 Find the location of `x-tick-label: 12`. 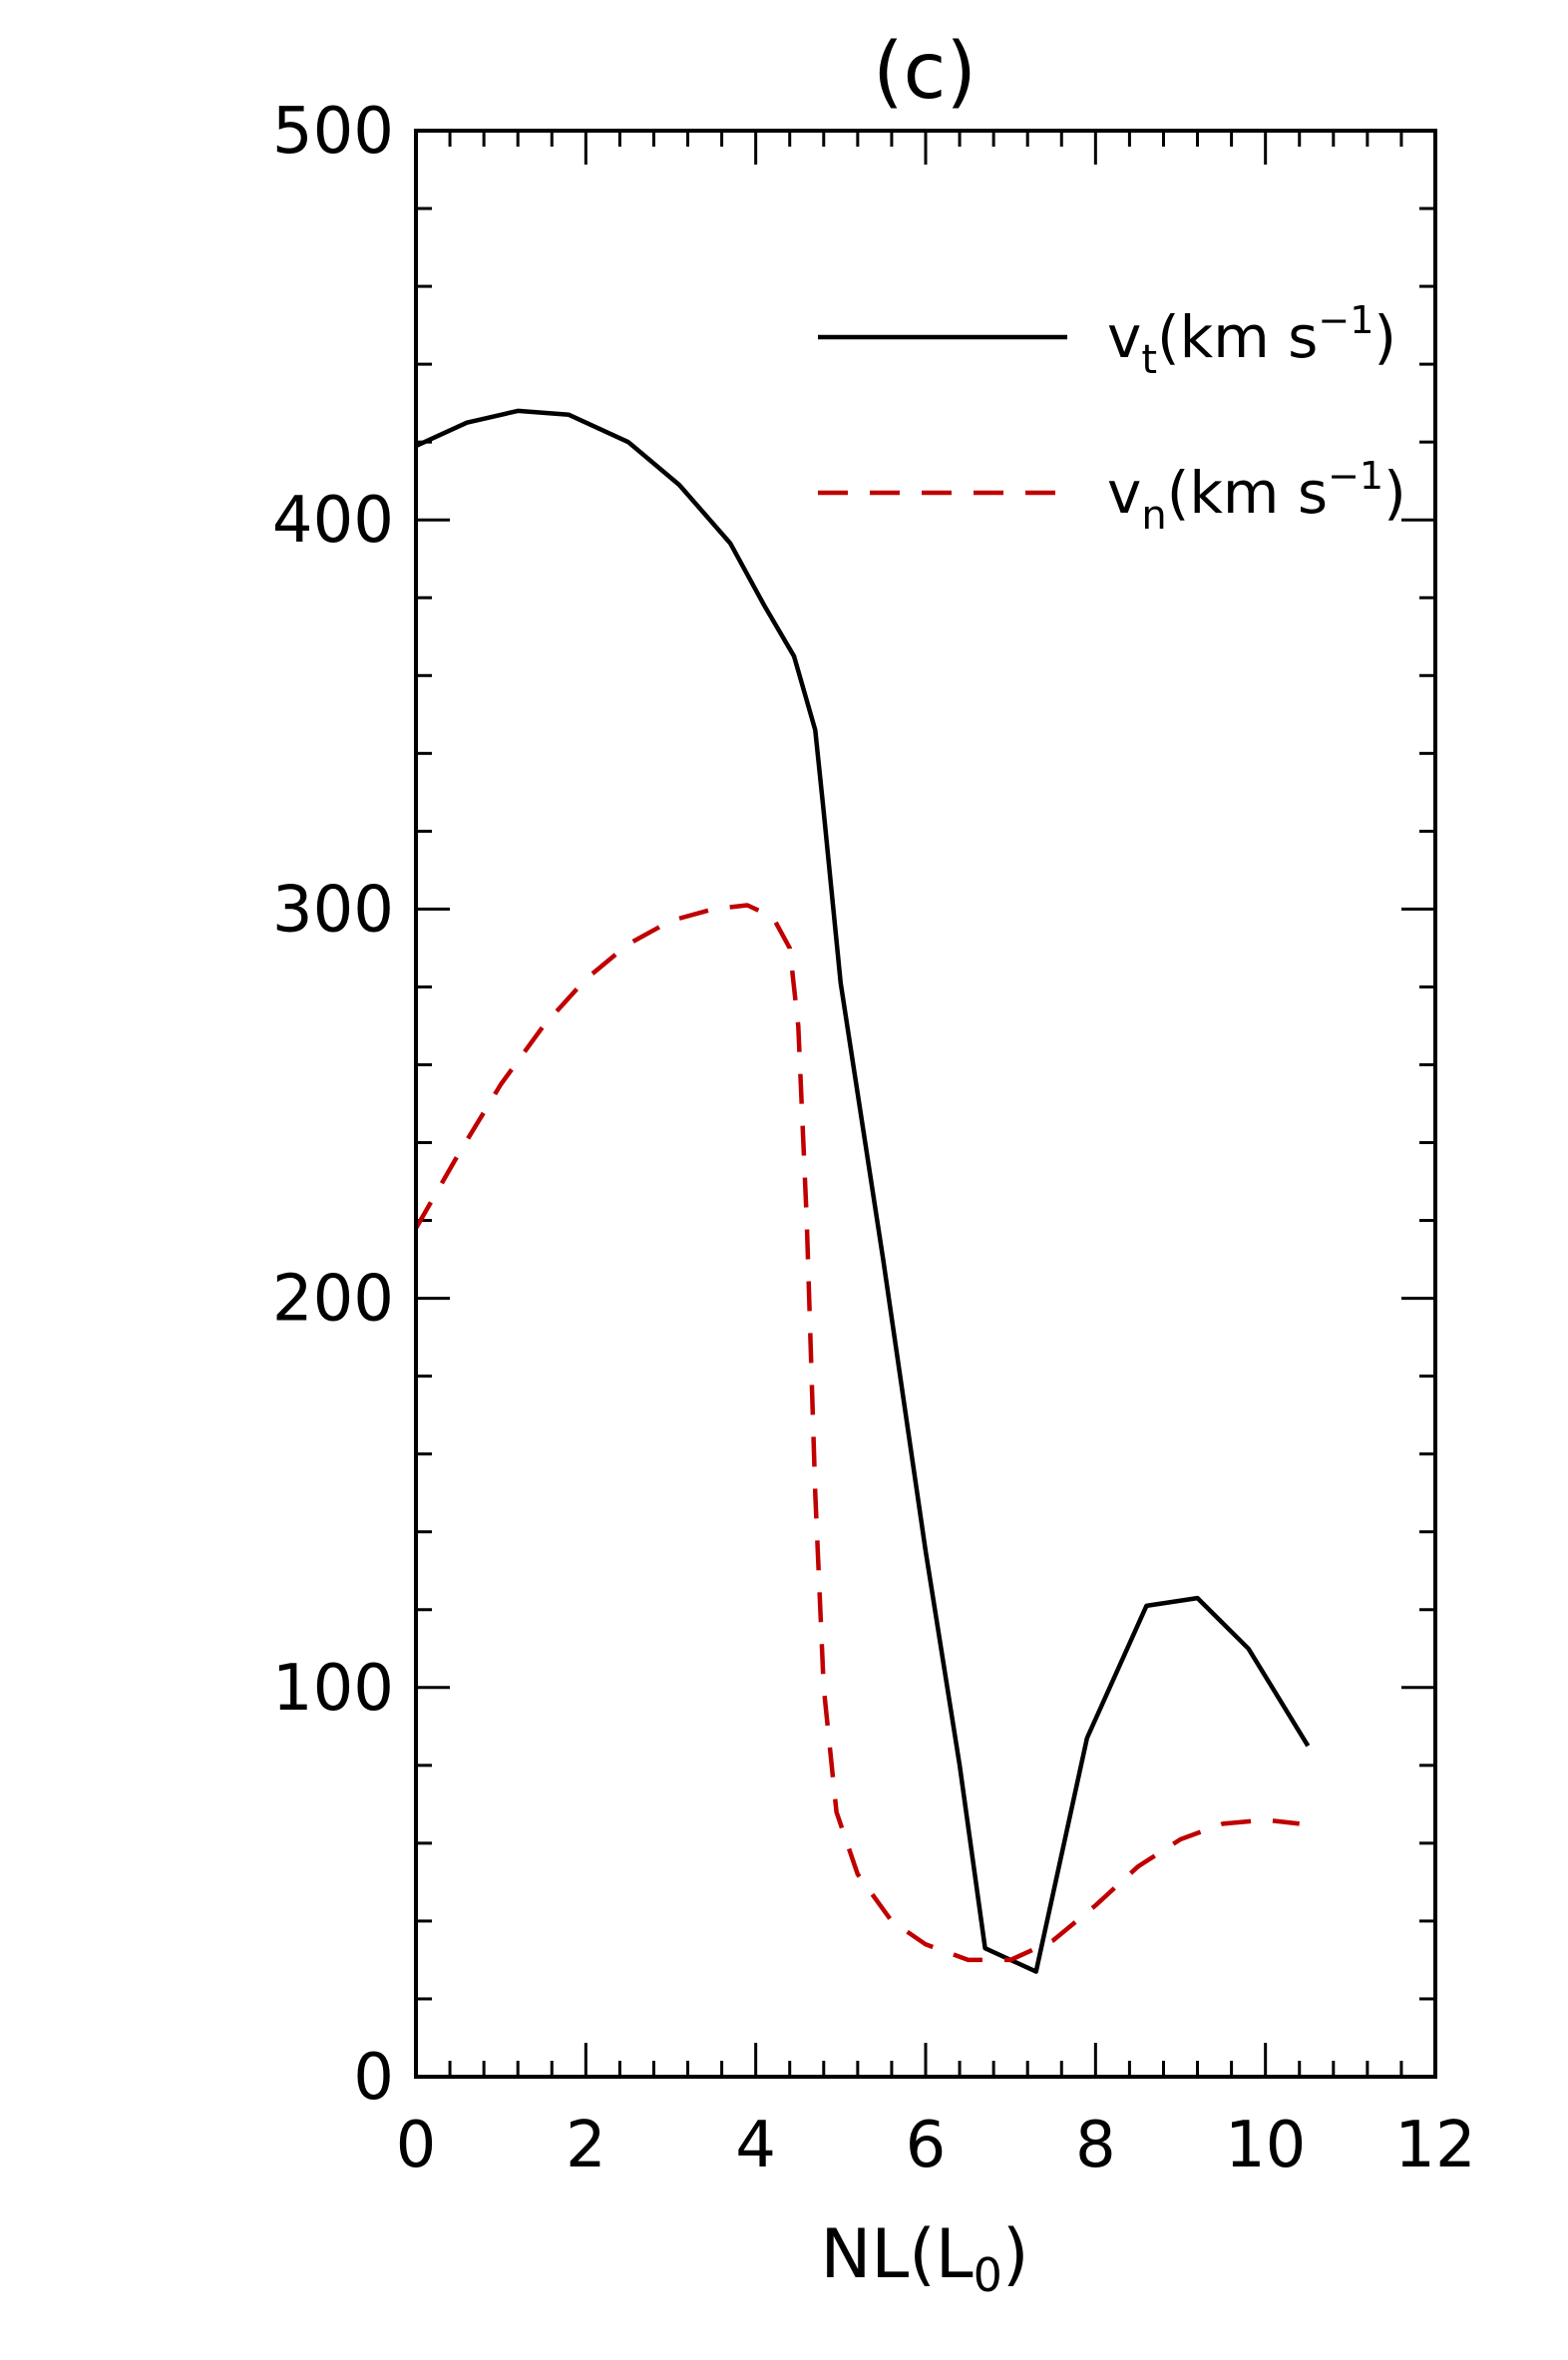

x-tick-label: 12 is located at coordinates (1435, 2145).